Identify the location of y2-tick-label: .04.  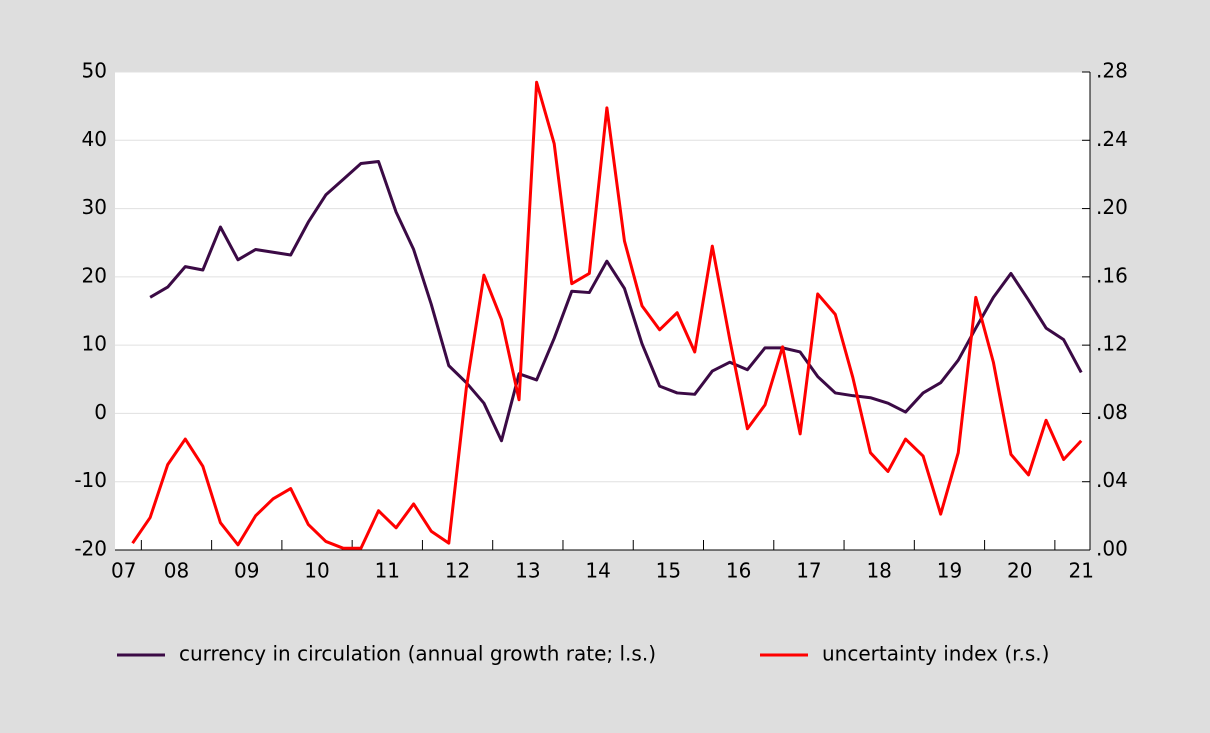
(1112, 480).